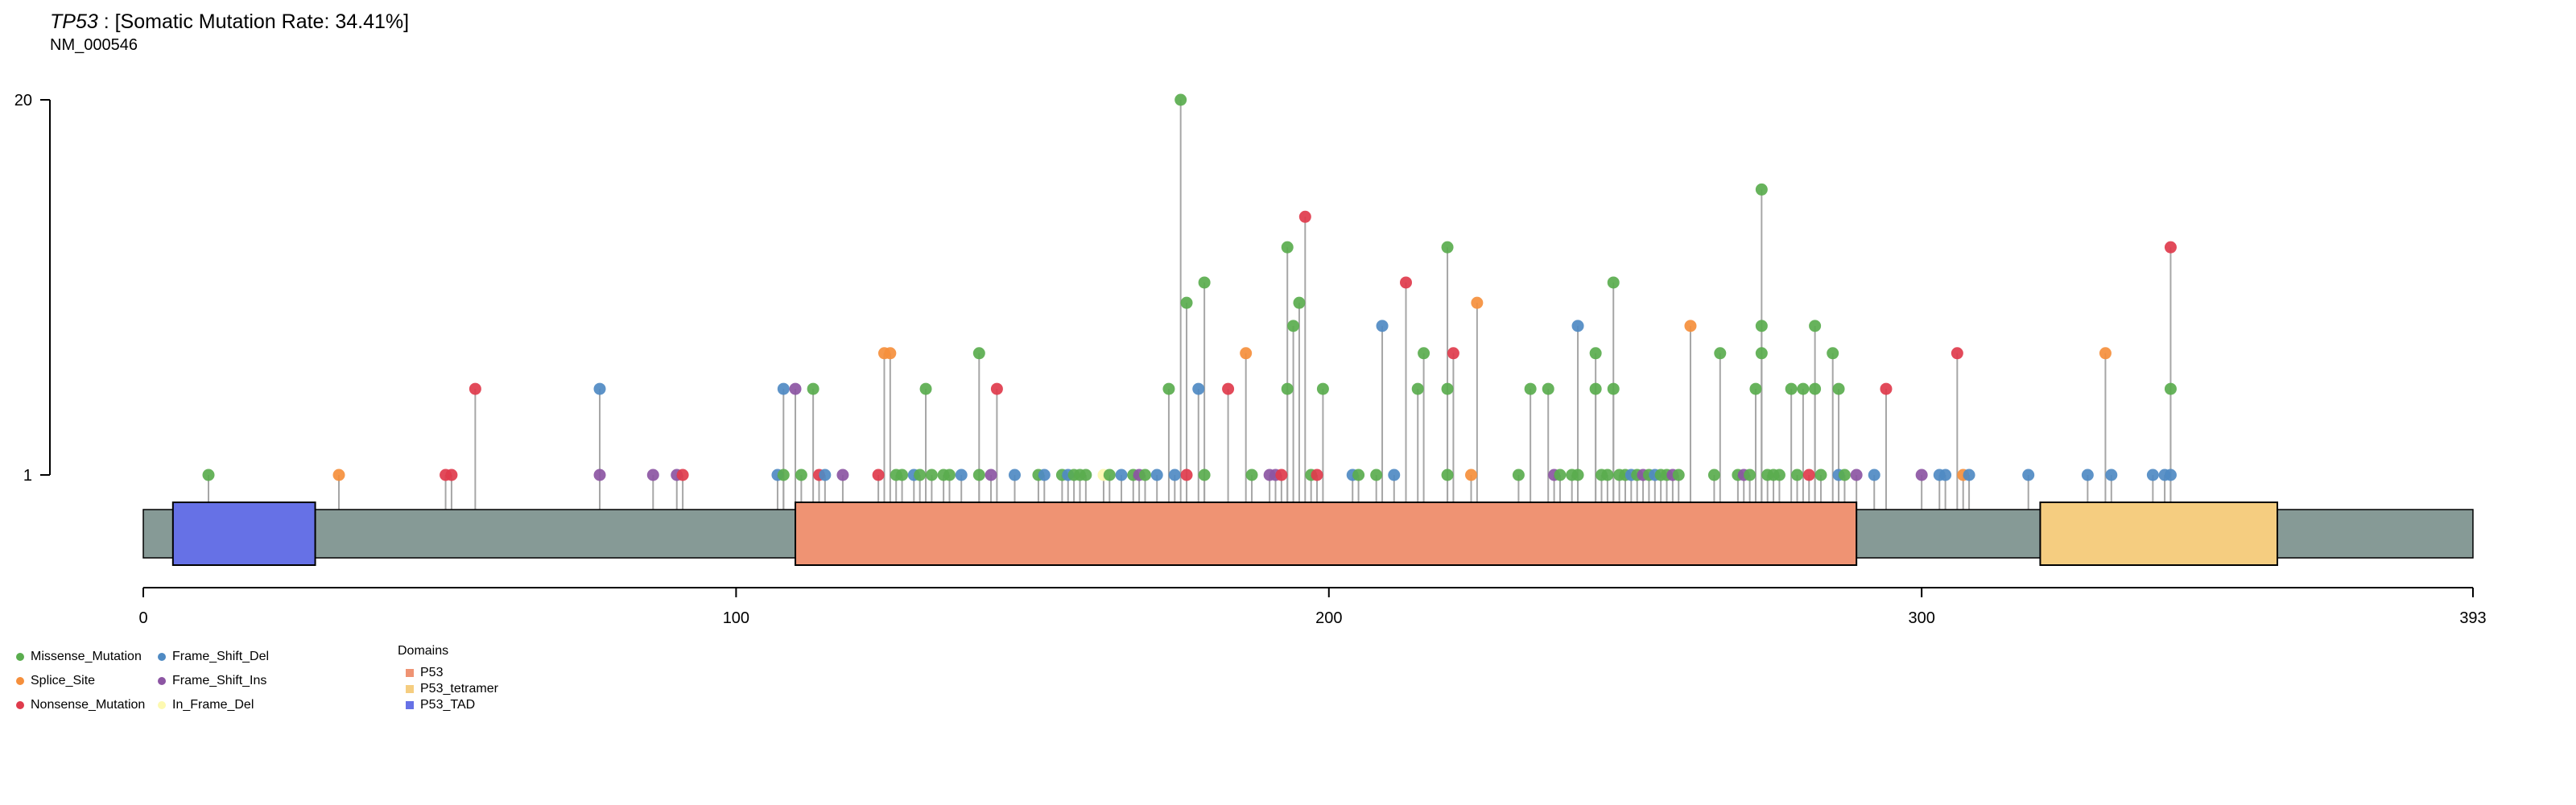  I want to click on legend-label: Missense_Mutation, so click(86, 656).